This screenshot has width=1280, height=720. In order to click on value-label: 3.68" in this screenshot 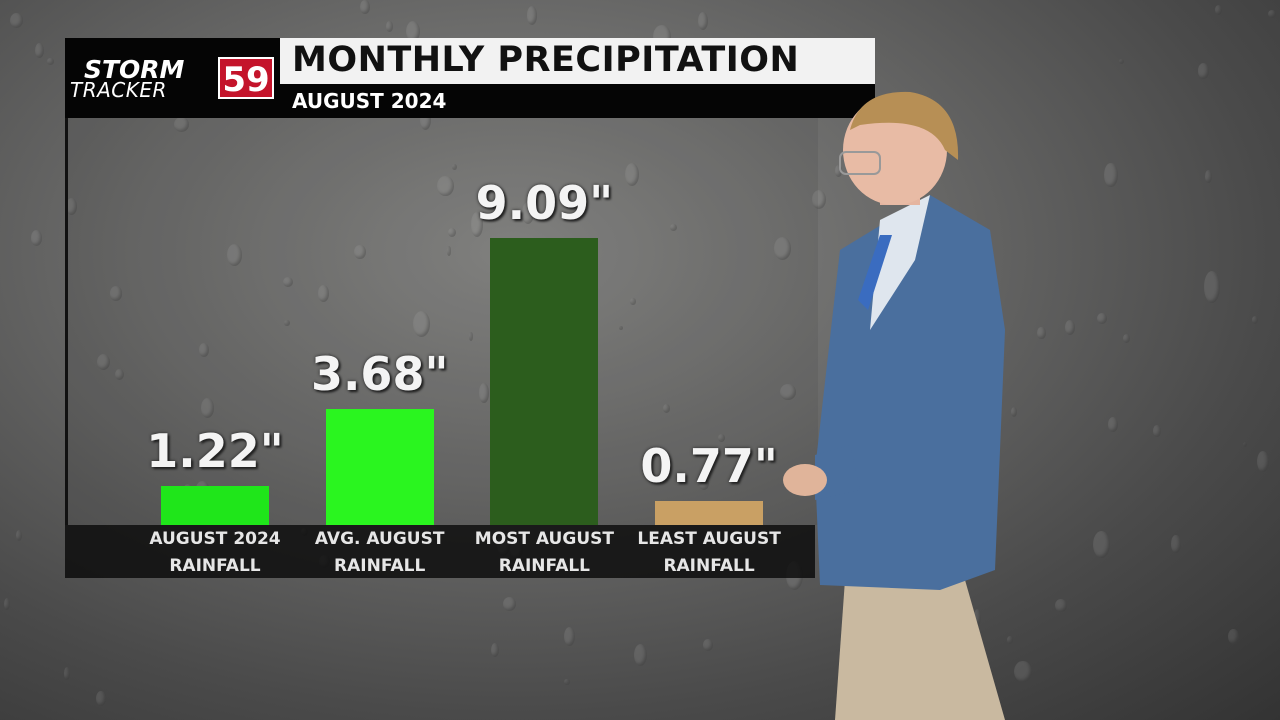, I will do `click(379, 373)`.